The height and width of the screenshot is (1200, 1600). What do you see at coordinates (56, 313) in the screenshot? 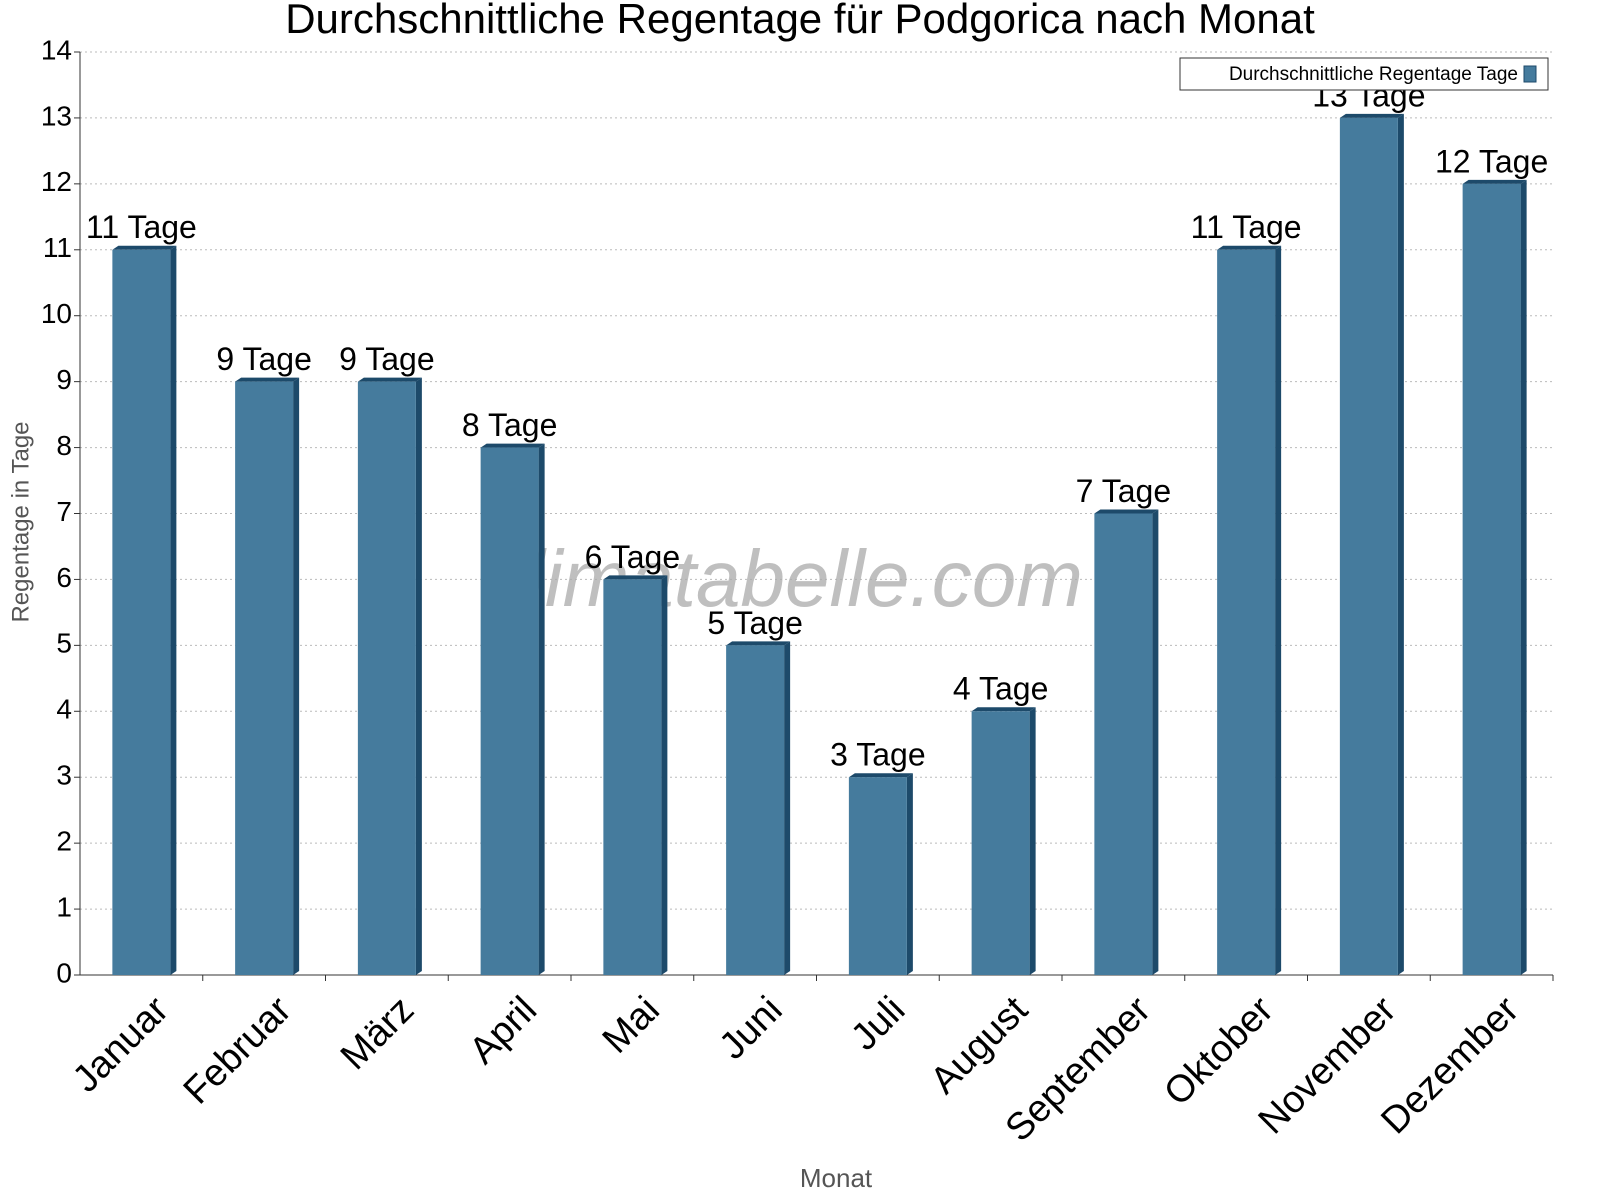
I see `y-tick-label: 10` at bounding box center [56, 313].